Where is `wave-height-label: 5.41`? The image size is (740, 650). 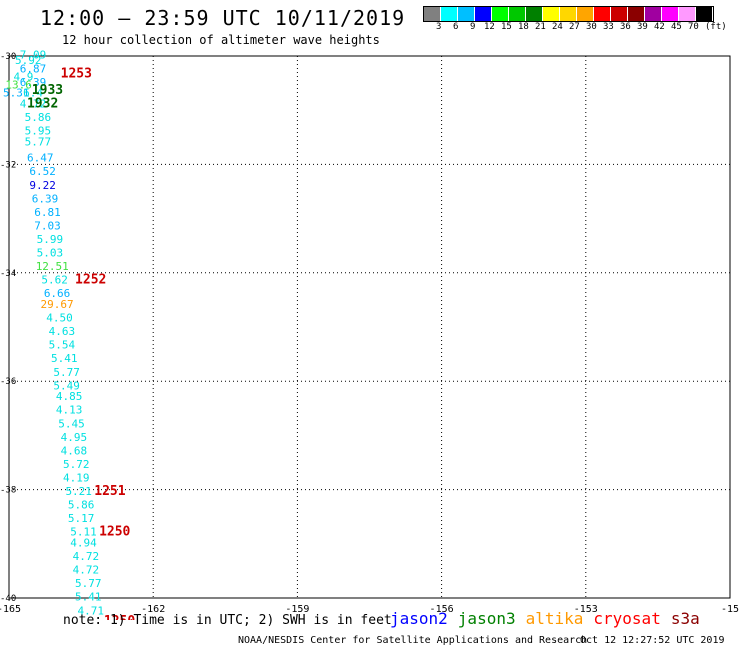
wave-height-label: 5.41 is located at coordinates (64, 358).